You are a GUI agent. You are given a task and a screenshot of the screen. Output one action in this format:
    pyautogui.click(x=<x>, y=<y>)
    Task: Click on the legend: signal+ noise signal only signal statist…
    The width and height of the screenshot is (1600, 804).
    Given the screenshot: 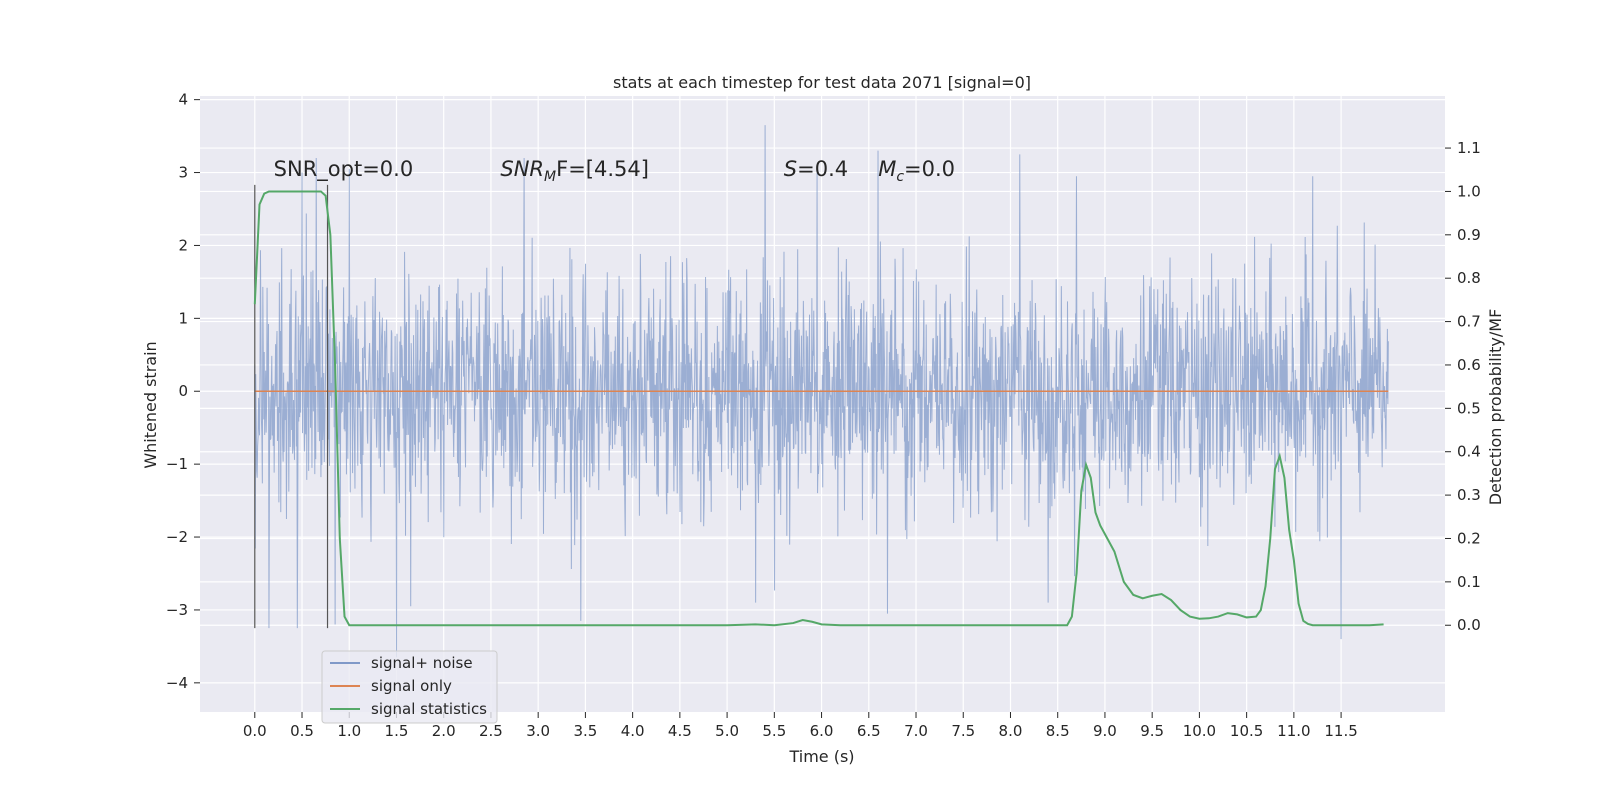 What is the action you would take?
    pyautogui.click(x=409, y=687)
    